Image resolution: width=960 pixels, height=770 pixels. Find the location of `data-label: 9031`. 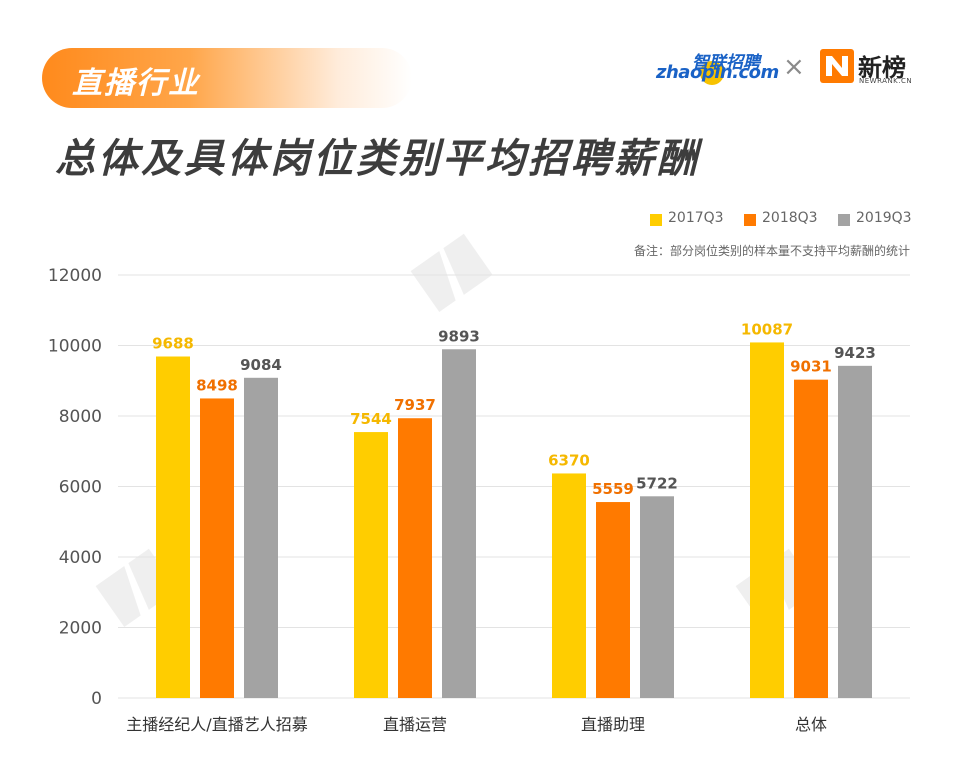

data-label: 9031 is located at coordinates (811, 367).